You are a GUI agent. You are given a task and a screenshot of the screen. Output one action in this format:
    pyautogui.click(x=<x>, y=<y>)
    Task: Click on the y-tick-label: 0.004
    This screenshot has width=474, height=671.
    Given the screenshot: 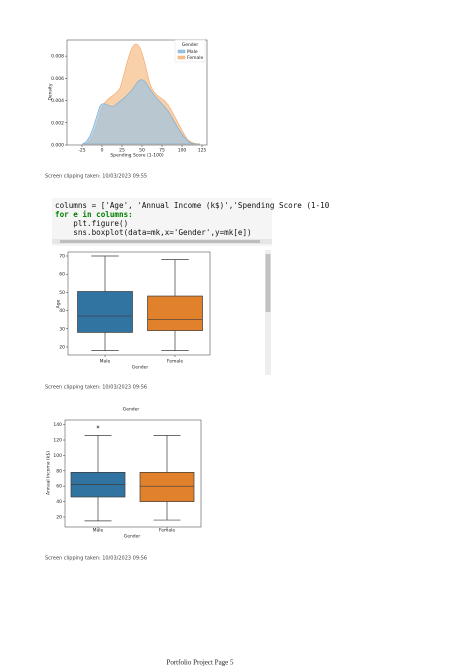 What is the action you would take?
    pyautogui.click(x=57, y=101)
    